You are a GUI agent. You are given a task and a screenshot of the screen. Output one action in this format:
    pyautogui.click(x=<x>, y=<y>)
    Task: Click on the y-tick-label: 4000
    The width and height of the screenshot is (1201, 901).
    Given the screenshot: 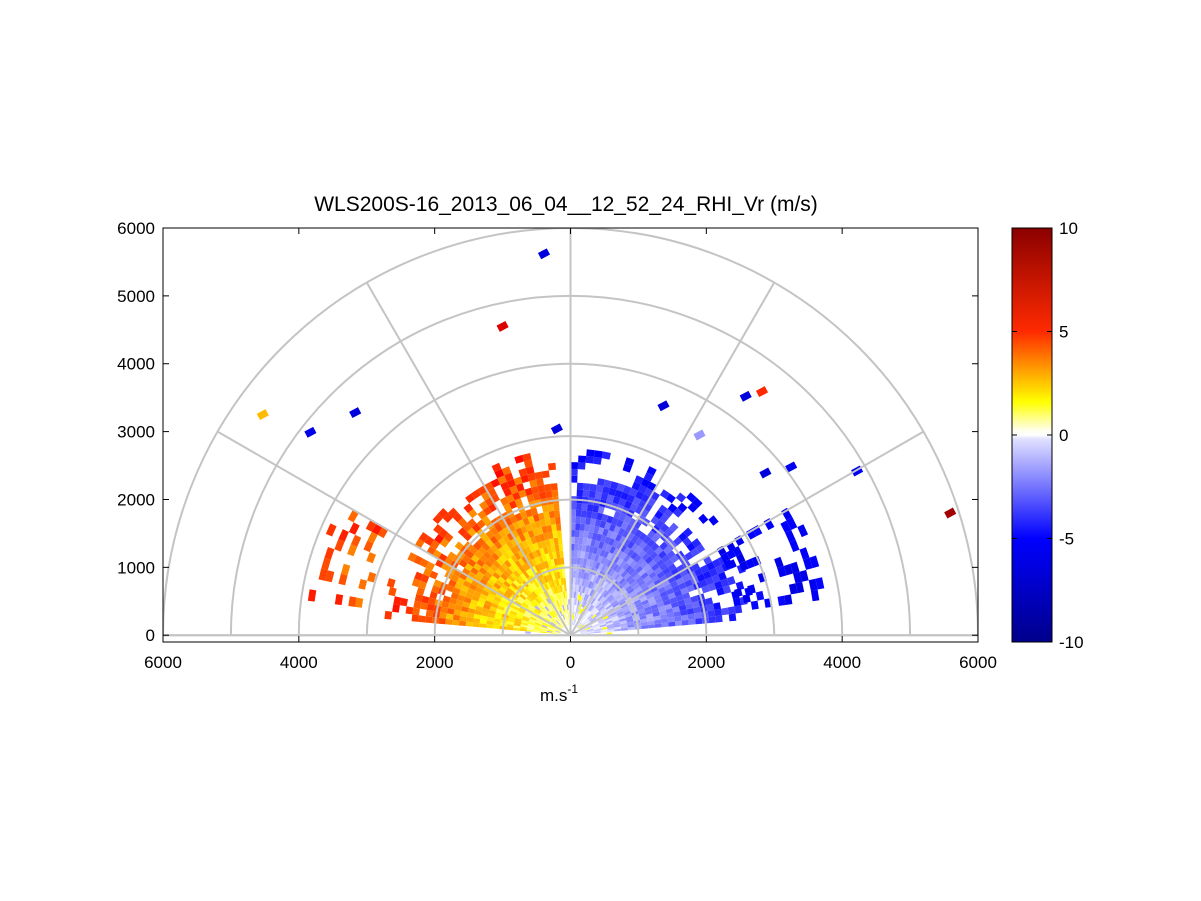 What is the action you would take?
    pyautogui.click(x=136, y=364)
    